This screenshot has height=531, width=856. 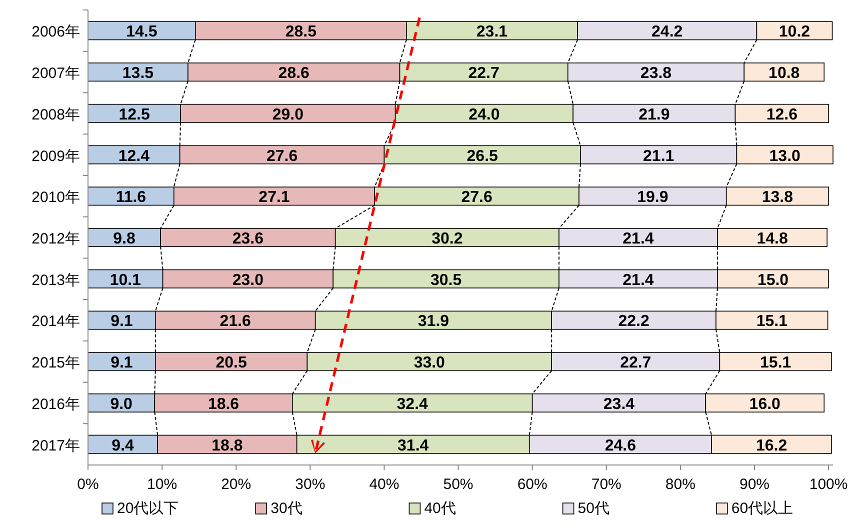 I want to click on data-label: 26.5, so click(x=482, y=156).